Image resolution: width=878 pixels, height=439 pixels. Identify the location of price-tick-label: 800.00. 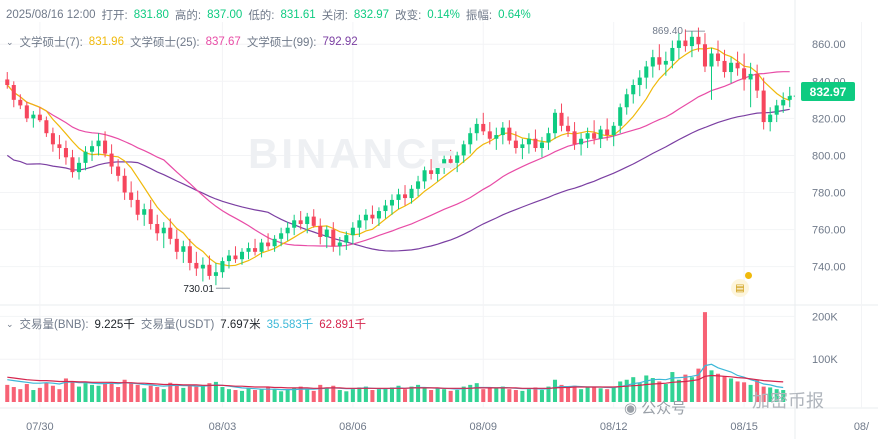
(829, 156).